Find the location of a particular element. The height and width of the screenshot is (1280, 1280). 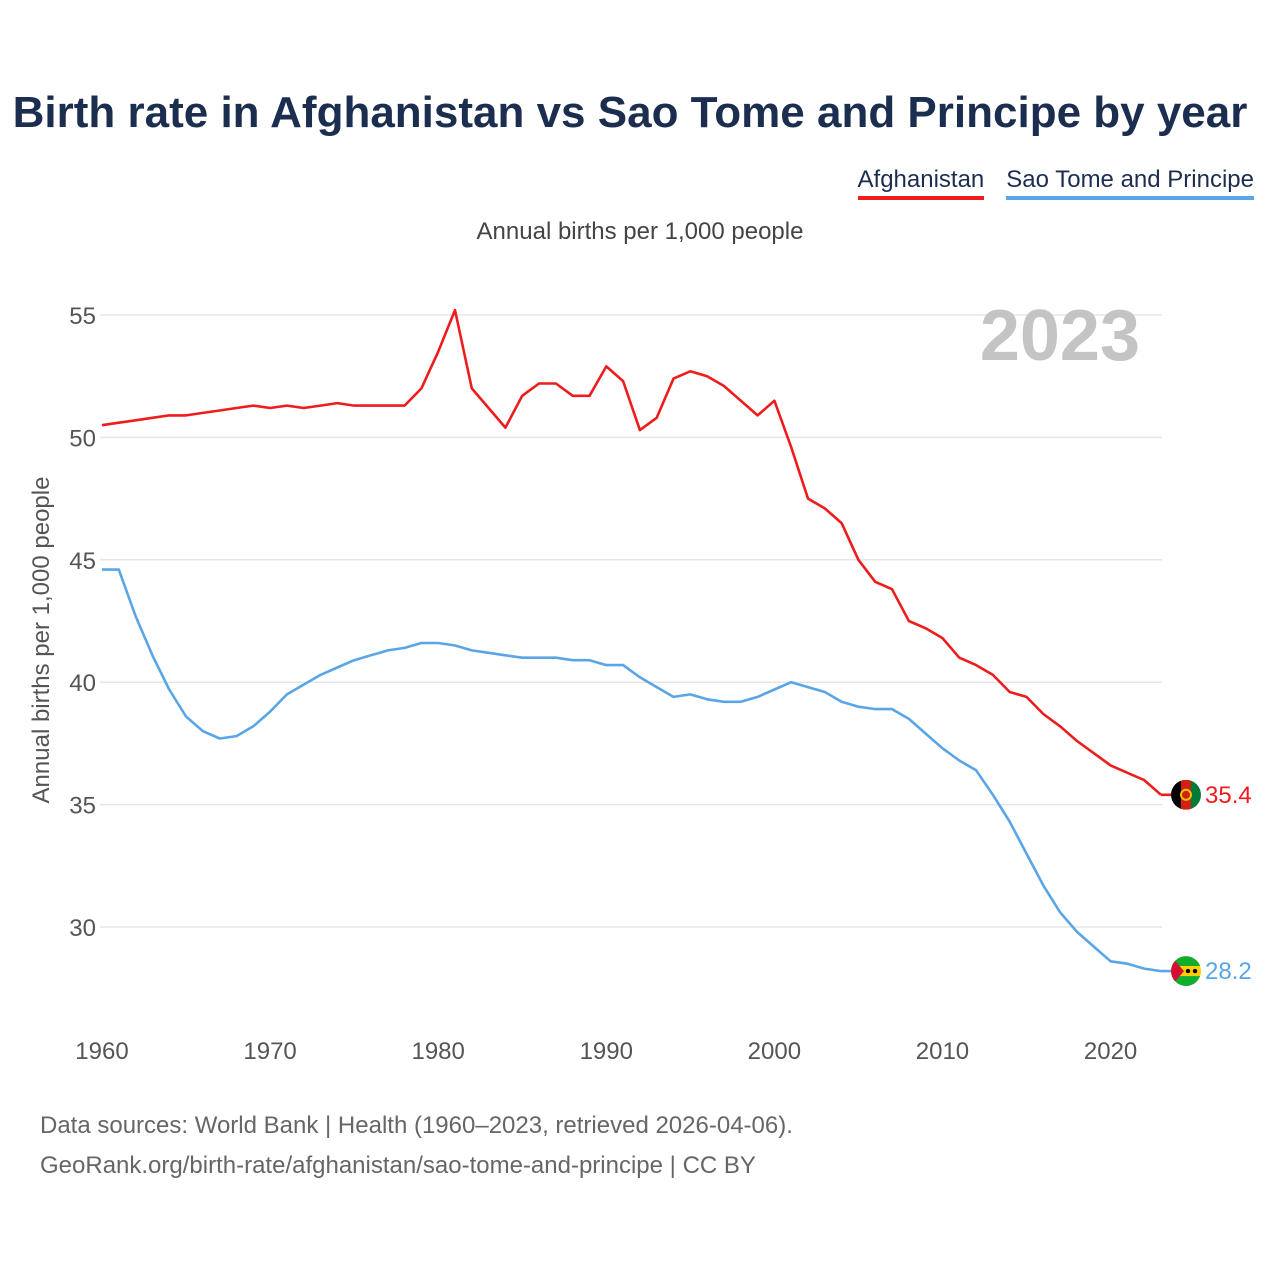

legend: Afghanistan Sao Tome and Principe is located at coordinates (1055, 183).